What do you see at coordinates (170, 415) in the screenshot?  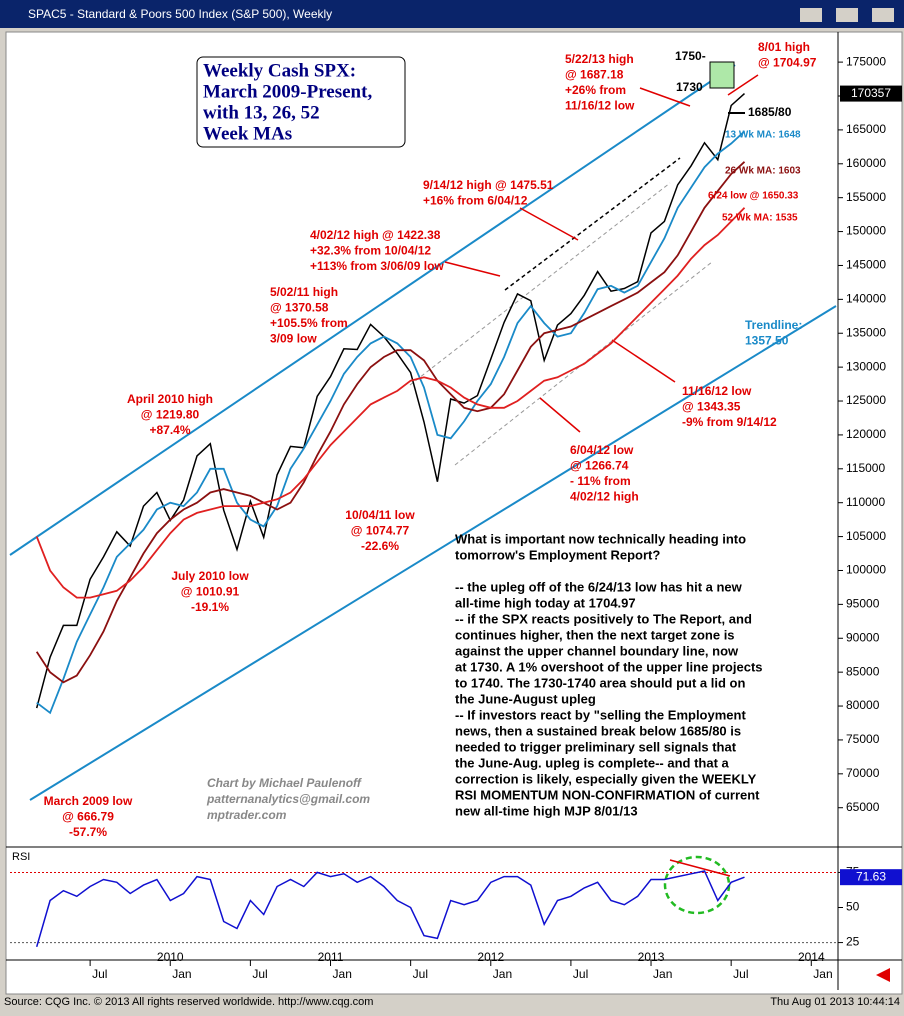 I see `annotation: @ 1219.80` at bounding box center [170, 415].